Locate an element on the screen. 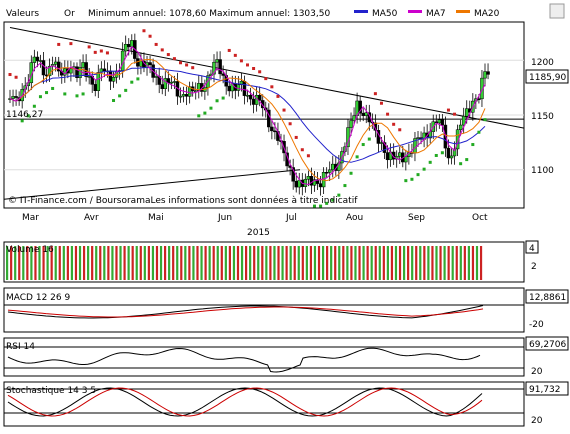  month-oct: Oct is located at coordinates (480, 218).